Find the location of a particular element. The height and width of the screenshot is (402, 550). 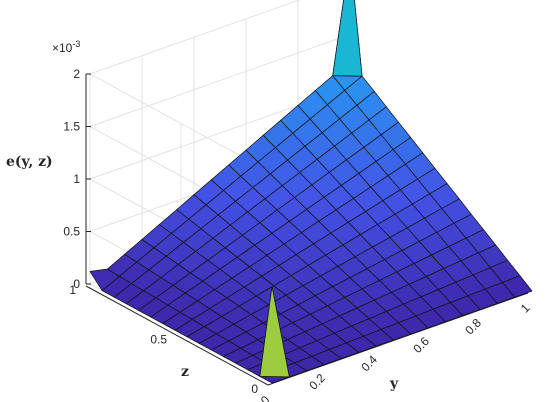

y-axis-line is located at coordinates (398, 339).